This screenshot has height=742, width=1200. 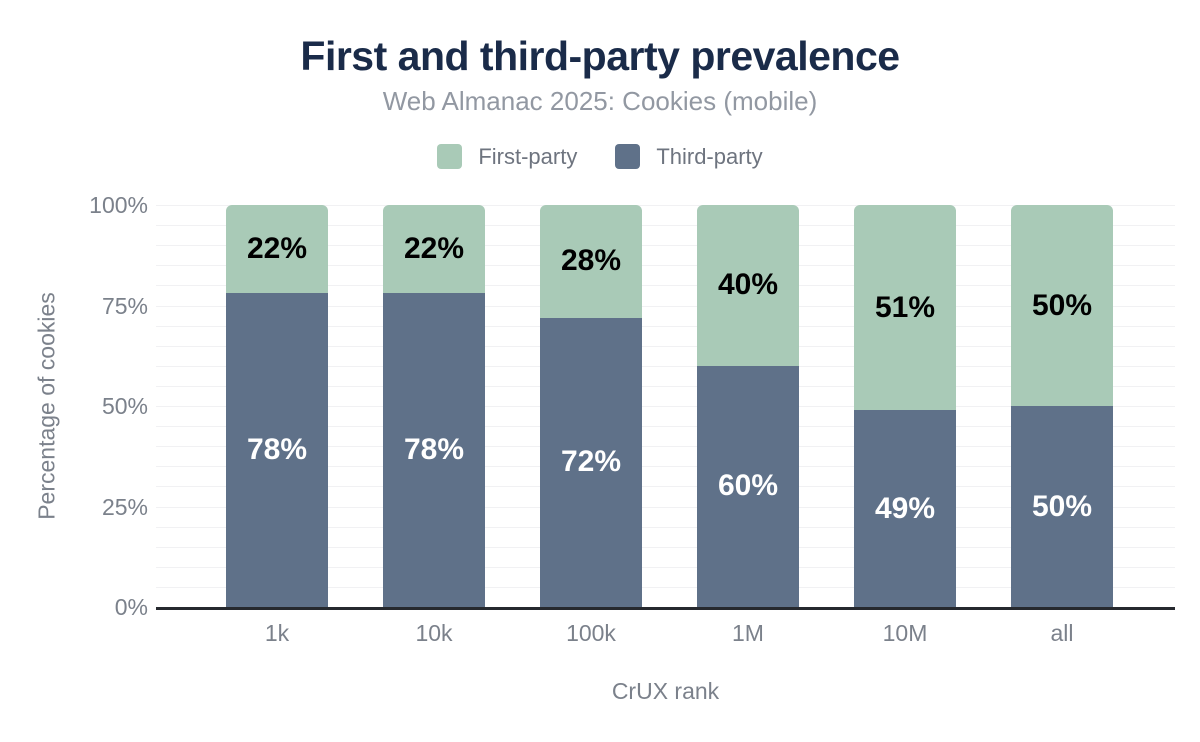 I want to click on bar-segment-third-party: 60%, so click(x=748, y=486).